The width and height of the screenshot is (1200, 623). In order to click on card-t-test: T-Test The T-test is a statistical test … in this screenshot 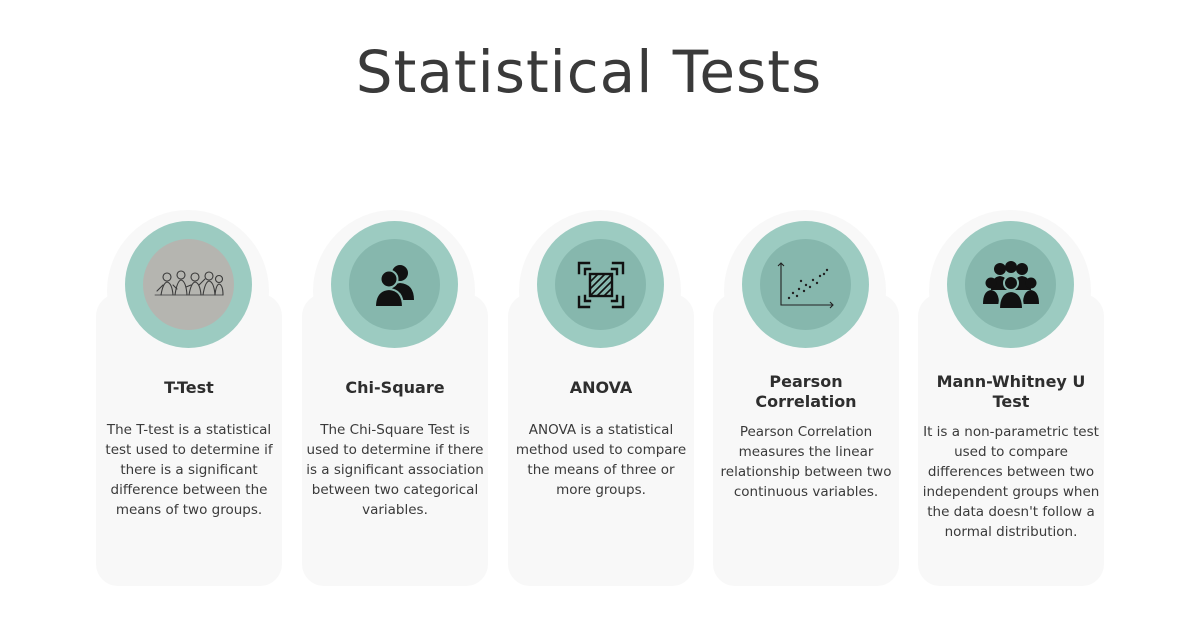, I will do `click(189, 399)`.